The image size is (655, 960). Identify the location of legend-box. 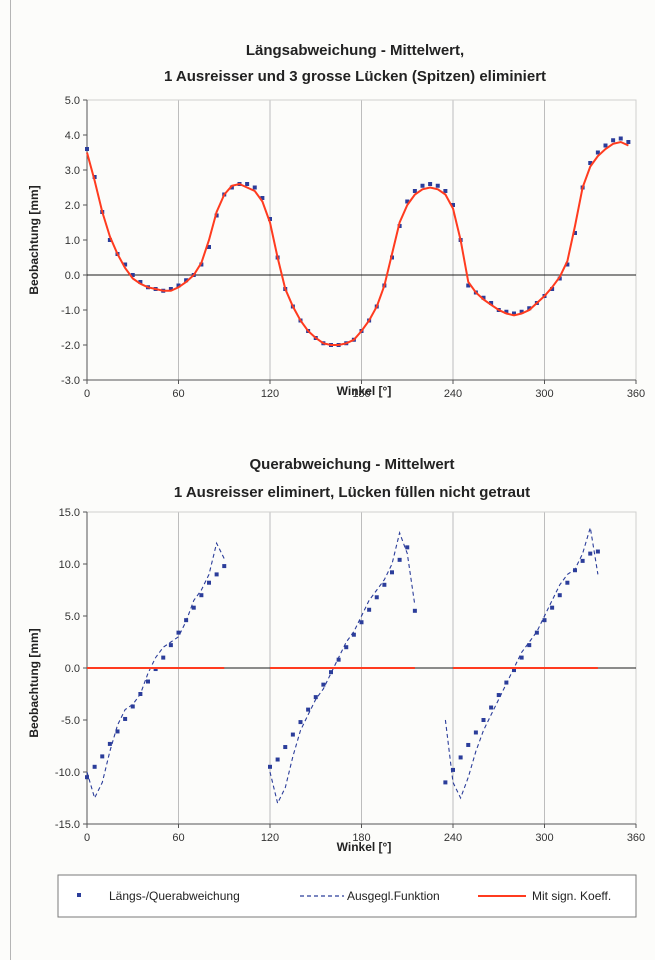
(347, 896).